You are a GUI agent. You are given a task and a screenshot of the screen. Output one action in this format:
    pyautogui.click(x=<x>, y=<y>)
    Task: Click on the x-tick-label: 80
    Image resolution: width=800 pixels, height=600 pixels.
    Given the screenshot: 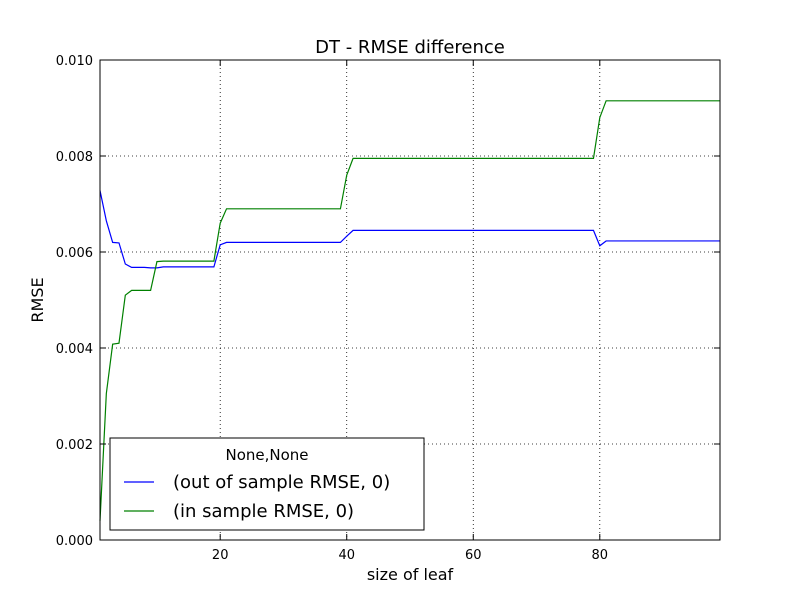 What is the action you would take?
    pyautogui.click(x=600, y=555)
    